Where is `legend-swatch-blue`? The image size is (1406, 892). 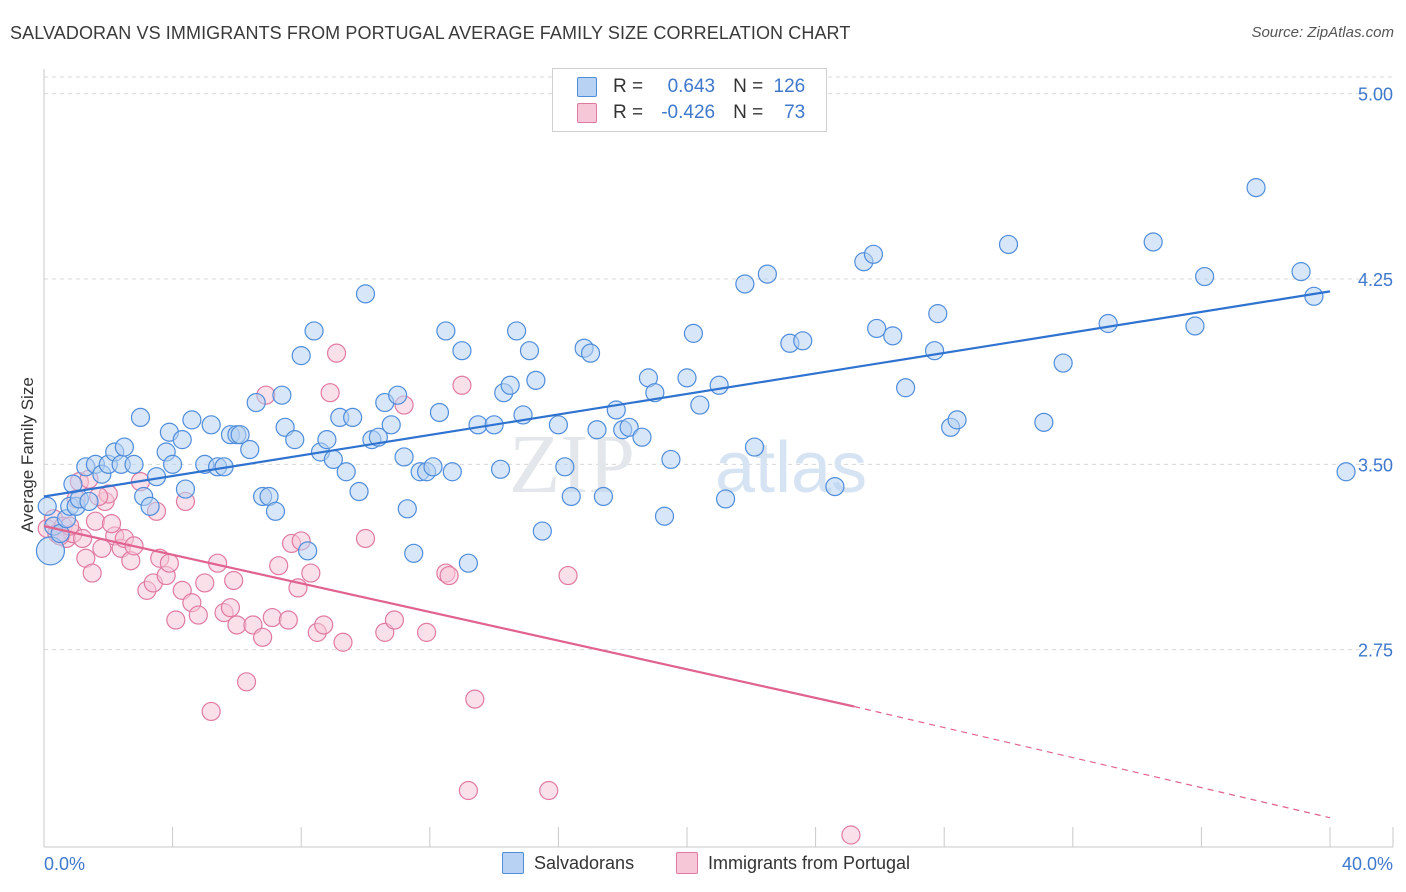 legend-swatch-blue is located at coordinates (587, 87).